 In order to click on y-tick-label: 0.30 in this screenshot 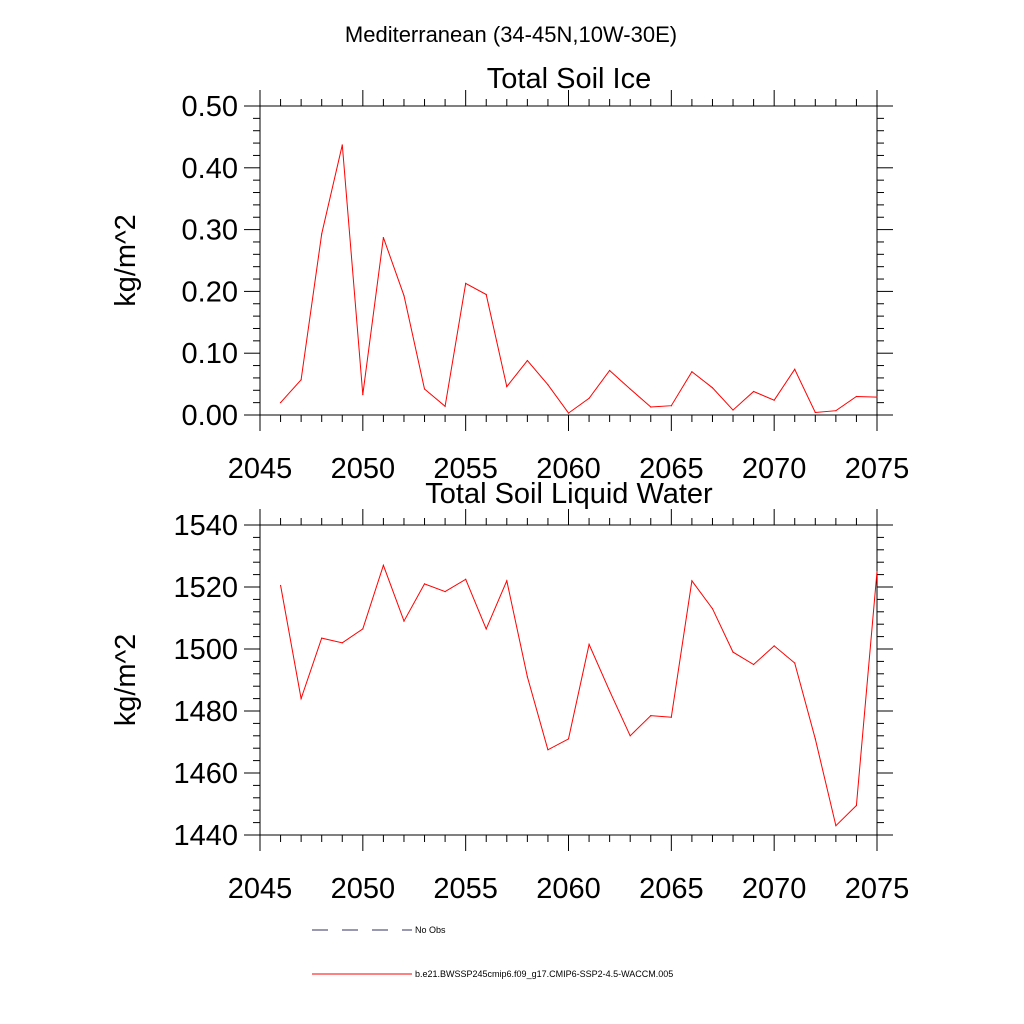, I will do `click(210, 231)`.